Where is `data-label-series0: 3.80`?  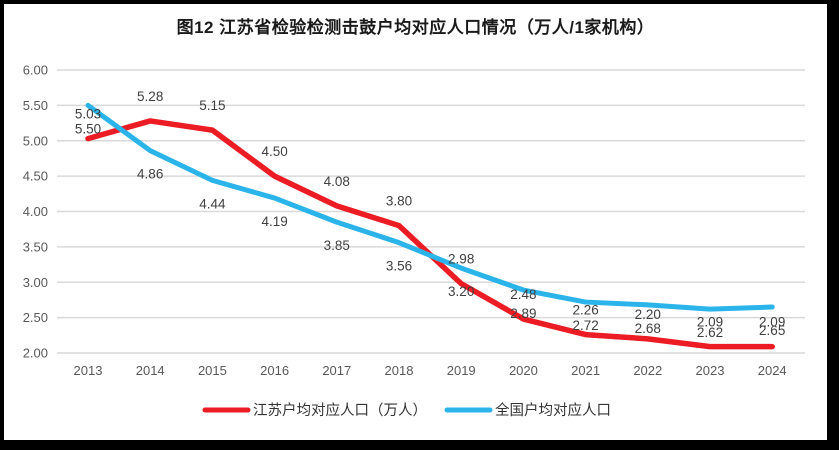 data-label-series0: 3.80 is located at coordinates (399, 201).